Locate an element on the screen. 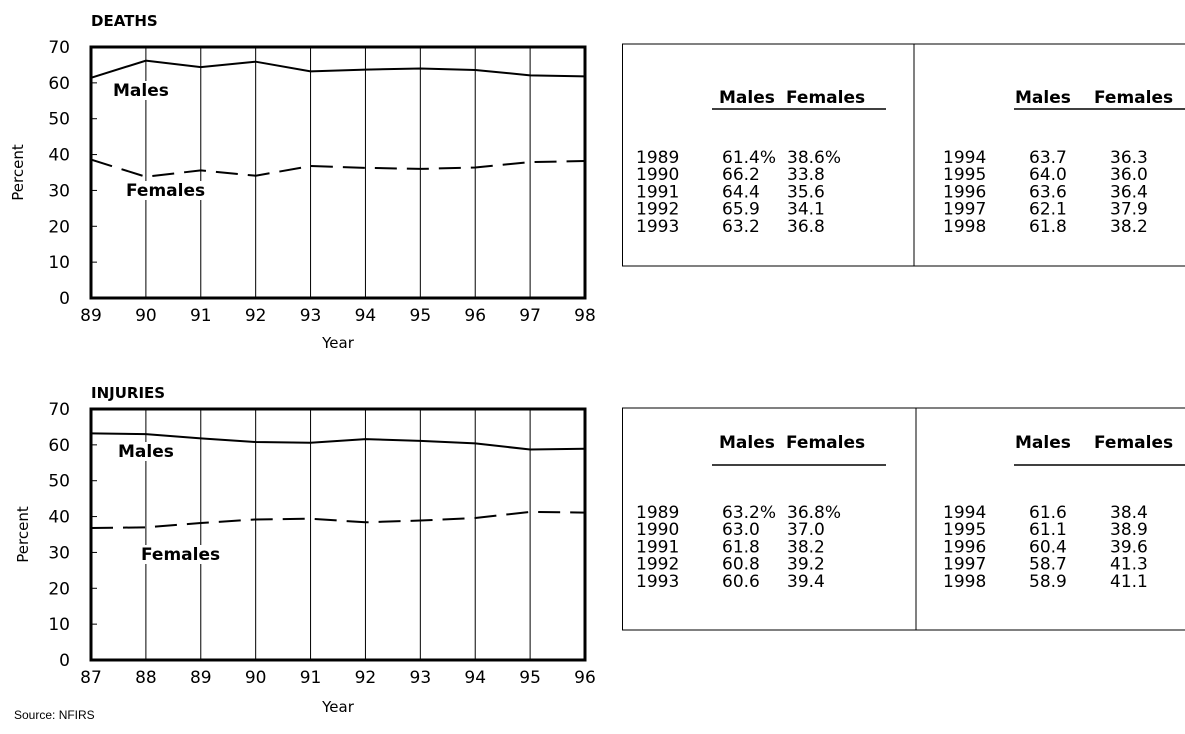 The height and width of the screenshot is (734, 1185). x-tick-label: 88 is located at coordinates (146, 678).